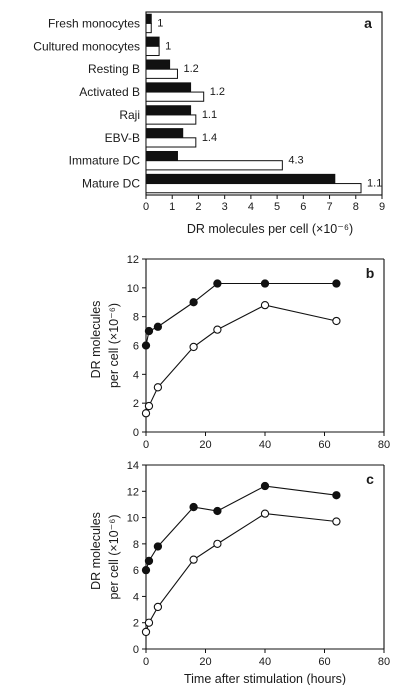  Describe the element at coordinates (370, 479) in the screenshot. I see `panel-label-c: c` at that location.